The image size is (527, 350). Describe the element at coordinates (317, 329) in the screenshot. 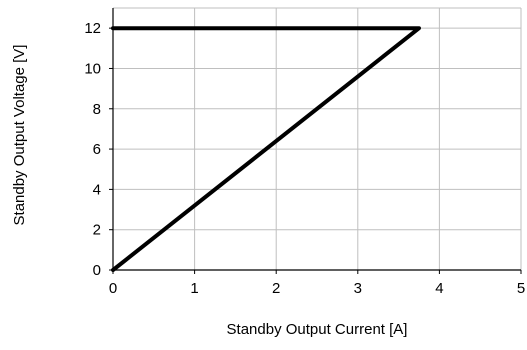

I see `x-axis-title: Standby Output Current [A]` at that location.